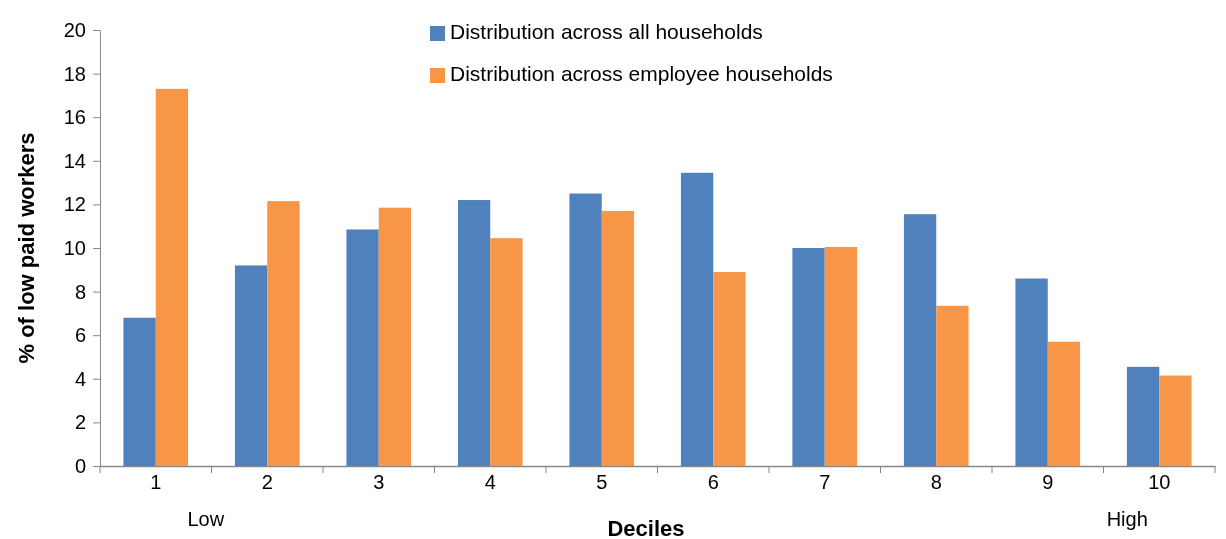 The image size is (1226, 539). Describe the element at coordinates (641, 73) in the screenshot. I see `legend-label: Distribution across employee households` at that location.